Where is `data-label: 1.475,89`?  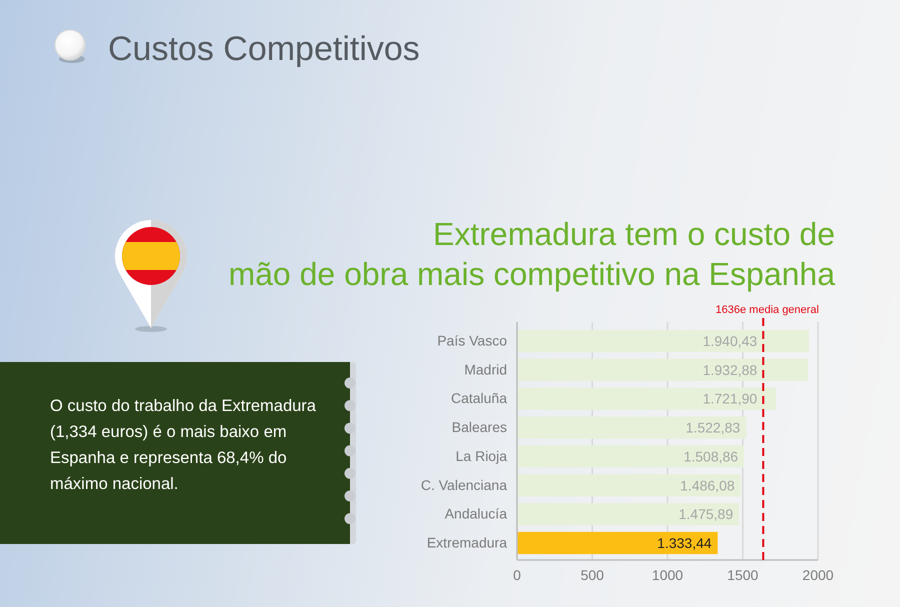
data-label: 1.475,89 is located at coordinates (706, 514).